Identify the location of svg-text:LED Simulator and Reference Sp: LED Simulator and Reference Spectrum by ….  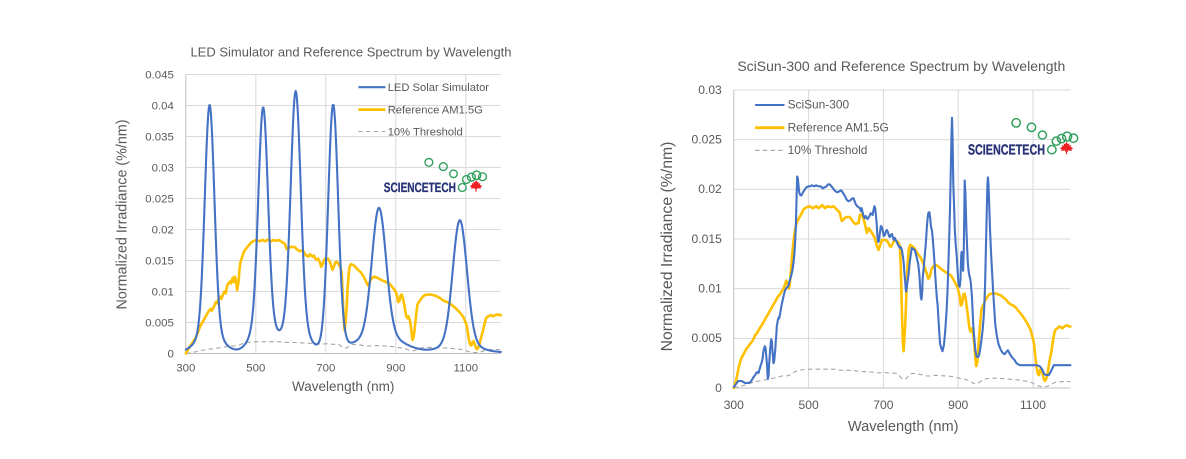
(350, 52).